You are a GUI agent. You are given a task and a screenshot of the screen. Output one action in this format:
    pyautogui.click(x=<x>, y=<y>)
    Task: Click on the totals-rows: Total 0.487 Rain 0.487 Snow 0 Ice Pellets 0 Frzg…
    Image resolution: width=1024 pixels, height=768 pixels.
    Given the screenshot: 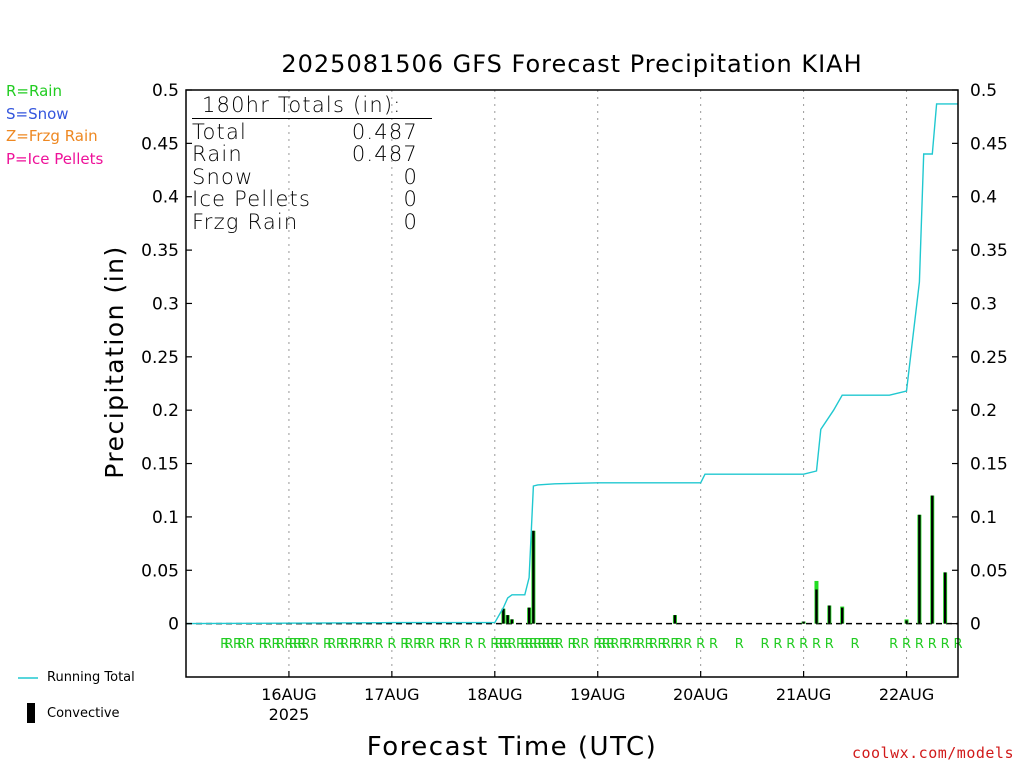 What is the action you would take?
    pyautogui.click(x=312, y=176)
    